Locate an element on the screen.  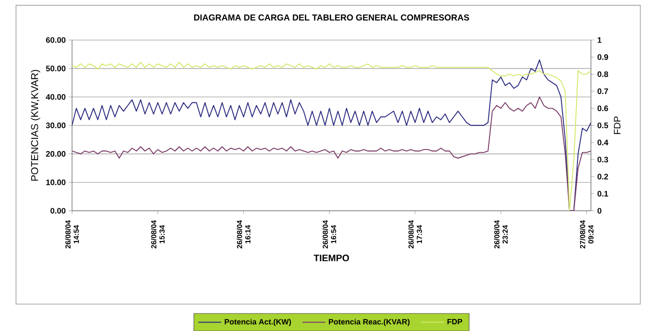
chart-title: DIAGRAMA DE CARGA DEL TABLERO GENERAL COMPRESORAS is located at coordinates (332, 17).